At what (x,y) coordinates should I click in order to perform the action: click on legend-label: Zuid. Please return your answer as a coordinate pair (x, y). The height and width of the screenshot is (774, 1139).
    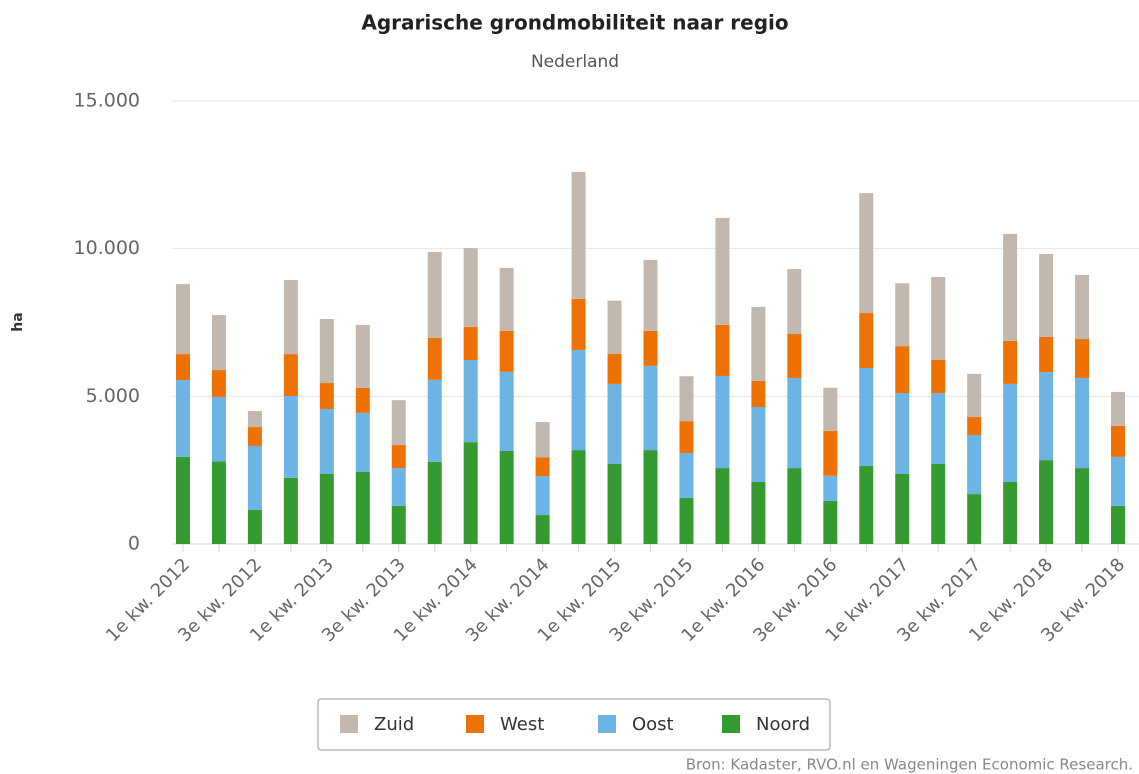
    Looking at the image, I should click on (394, 724).